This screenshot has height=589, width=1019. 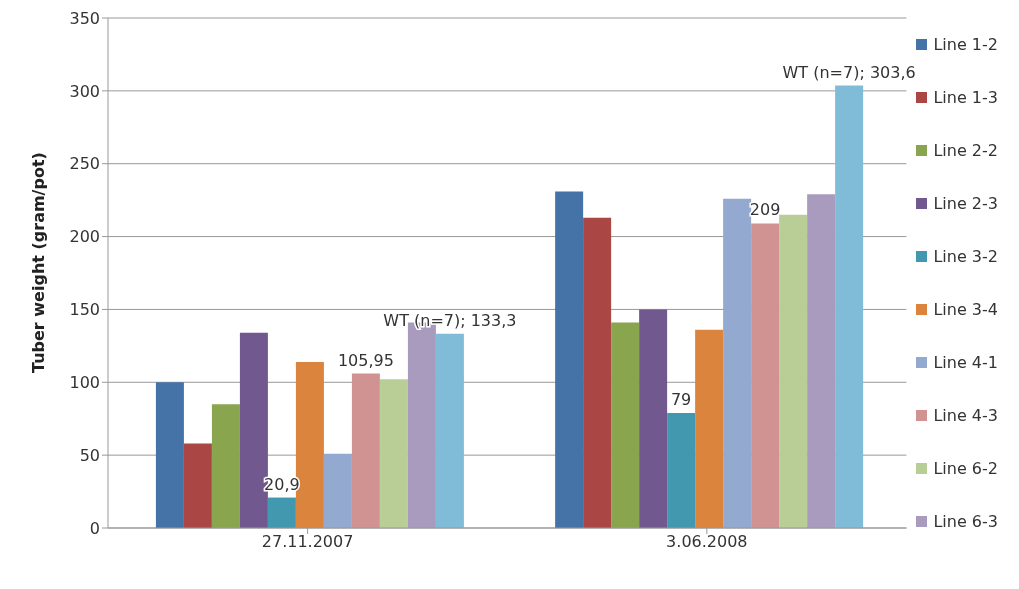 What do you see at coordinates (84, 237) in the screenshot?
I see `y-tick-label: 200` at bounding box center [84, 237].